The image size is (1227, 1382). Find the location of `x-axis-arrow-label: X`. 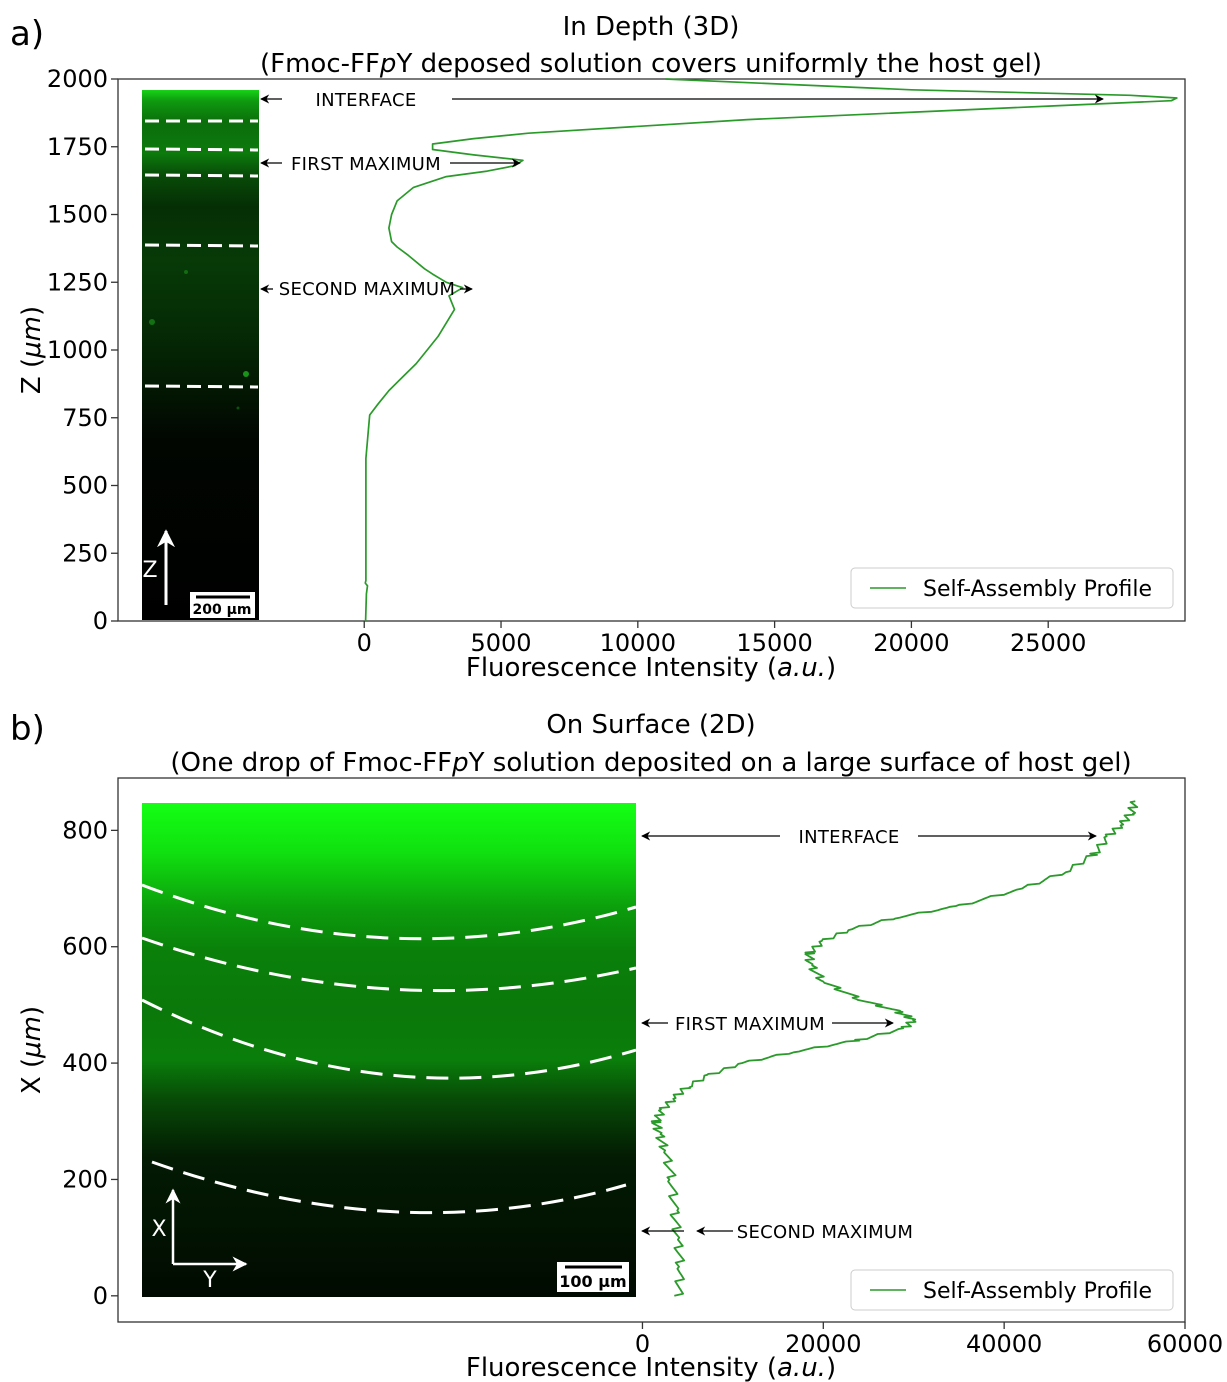

x-axis-arrow-label: X is located at coordinates (158, 1229).